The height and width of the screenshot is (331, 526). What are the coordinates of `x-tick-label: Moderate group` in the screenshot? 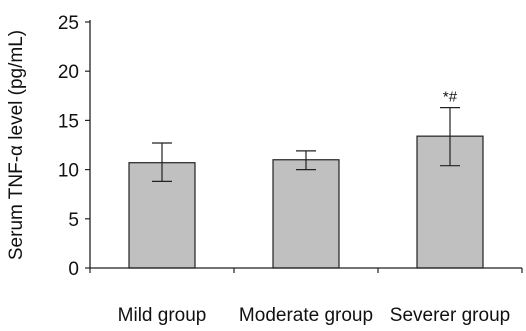 It's located at (306, 315).